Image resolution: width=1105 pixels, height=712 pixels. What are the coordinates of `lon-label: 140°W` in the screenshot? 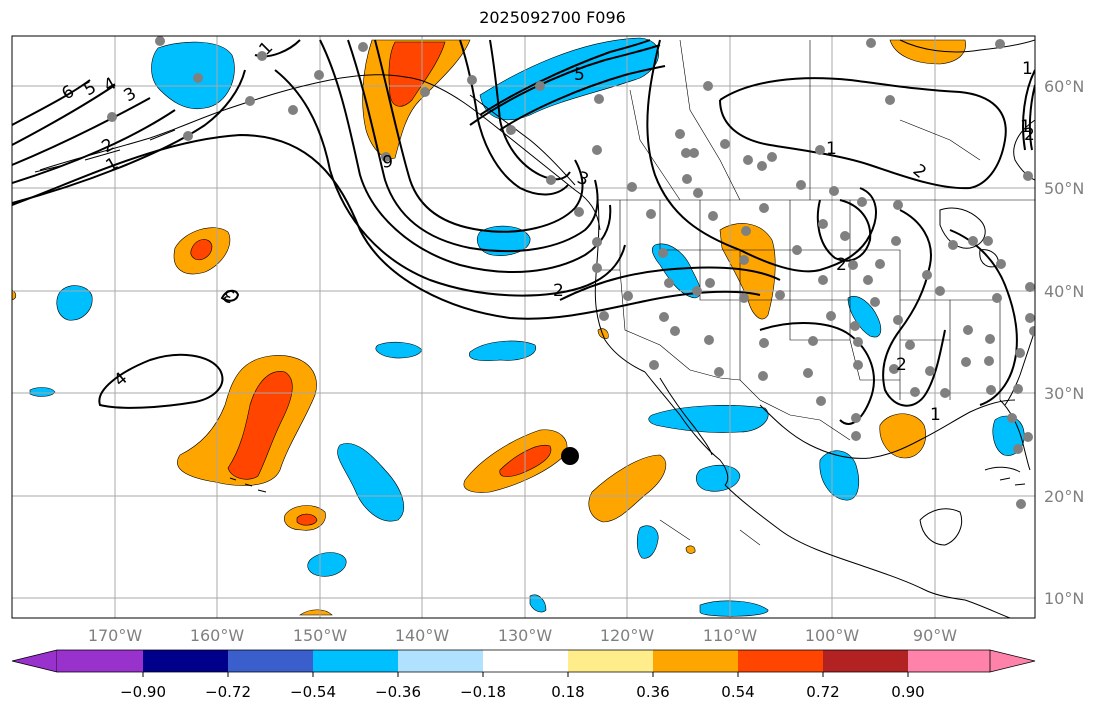 It's located at (422, 635).